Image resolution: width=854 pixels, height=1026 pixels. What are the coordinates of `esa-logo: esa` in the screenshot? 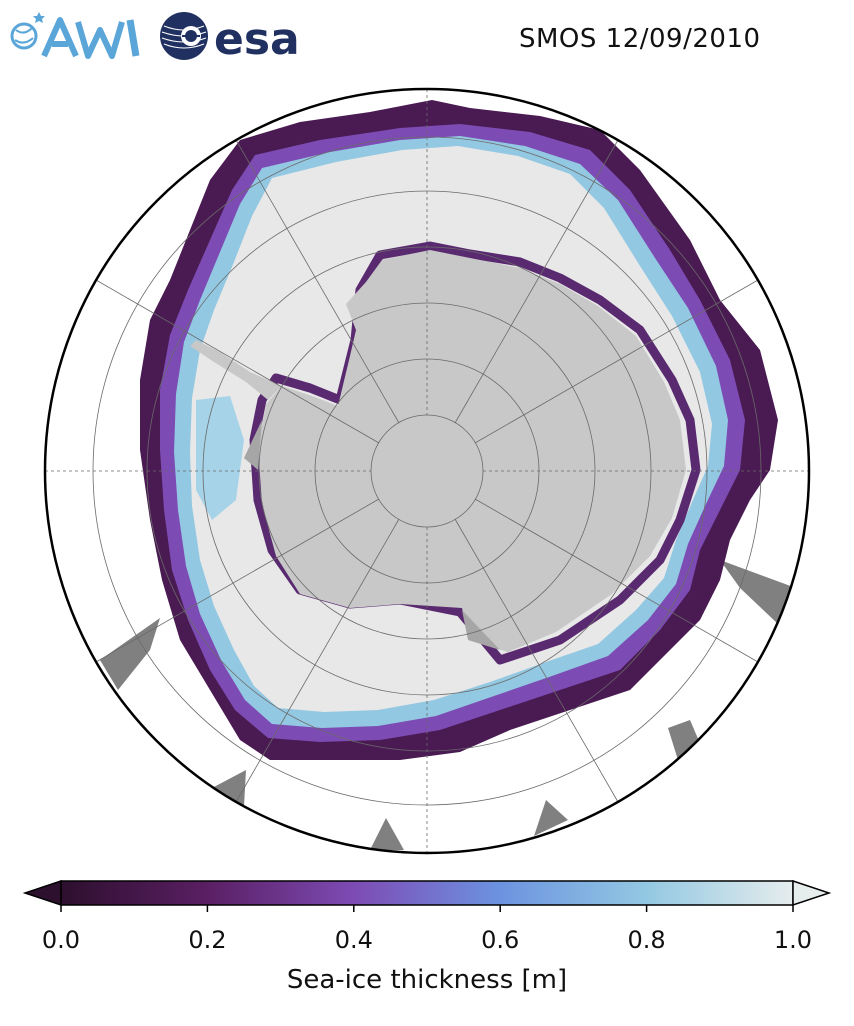 It's located at (230, 38).